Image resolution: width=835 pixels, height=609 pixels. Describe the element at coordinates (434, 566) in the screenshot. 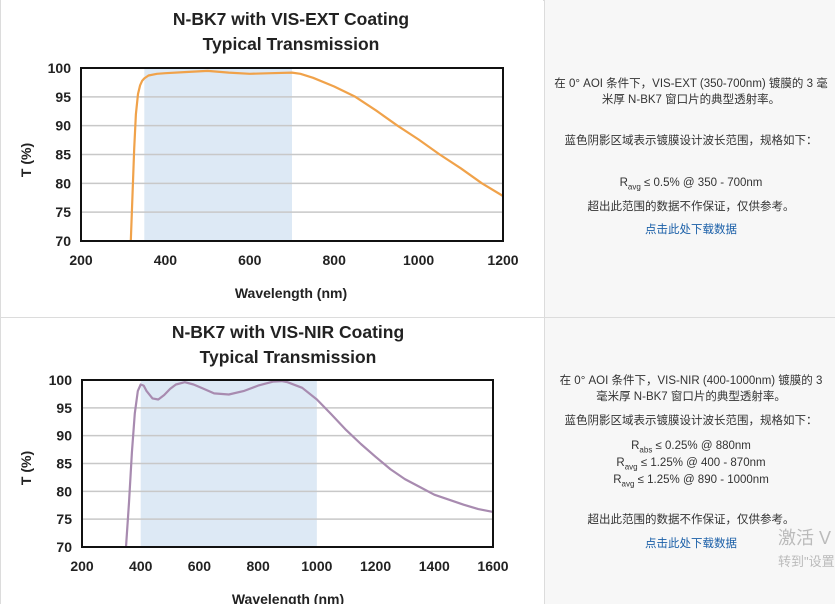

I see `x-tick-label: 1400` at that location.